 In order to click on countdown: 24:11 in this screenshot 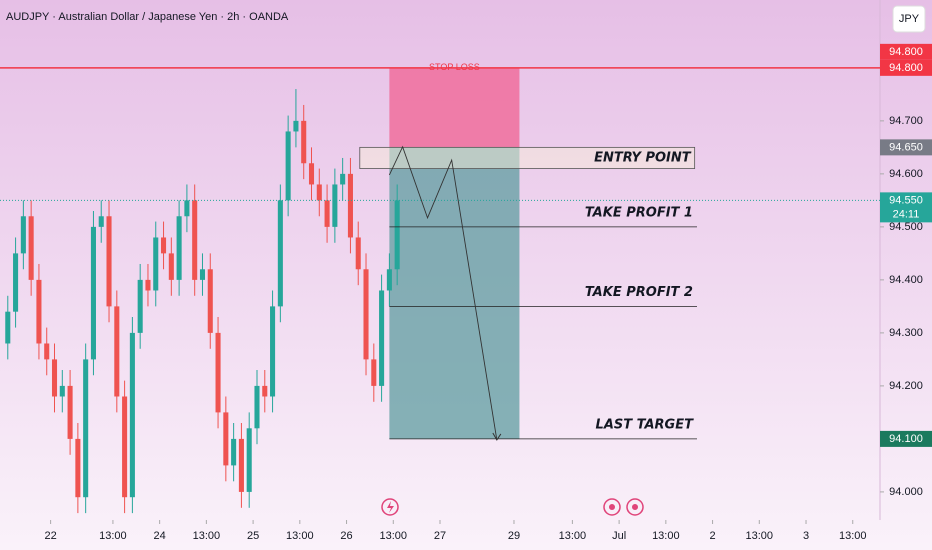, I will do `click(906, 214)`.